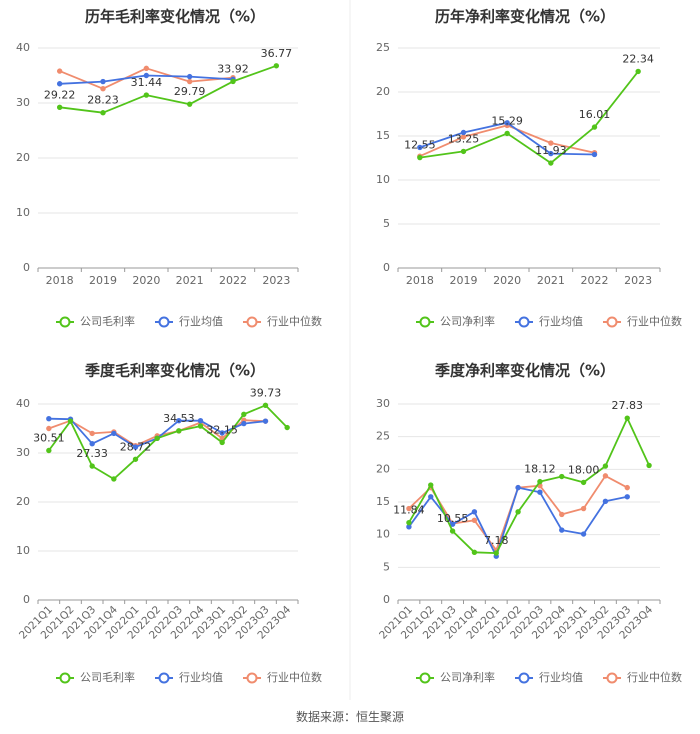  I want to click on data-label: 27.33, so click(92, 453).